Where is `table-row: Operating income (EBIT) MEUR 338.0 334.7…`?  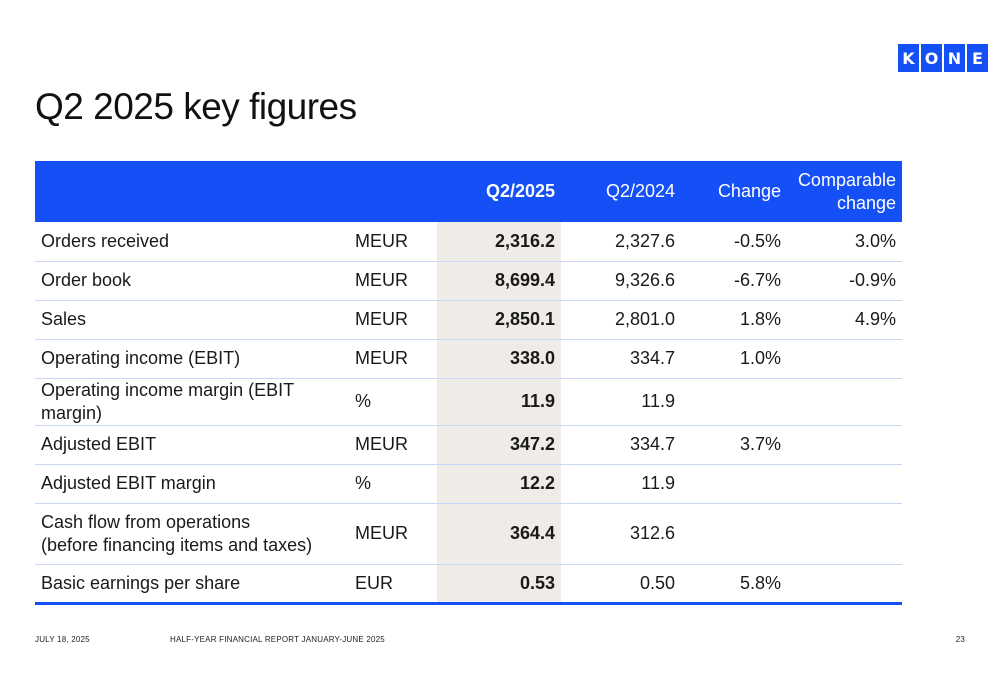
table-row: Operating income (EBIT) MEUR 338.0 334.7… is located at coordinates (468, 358).